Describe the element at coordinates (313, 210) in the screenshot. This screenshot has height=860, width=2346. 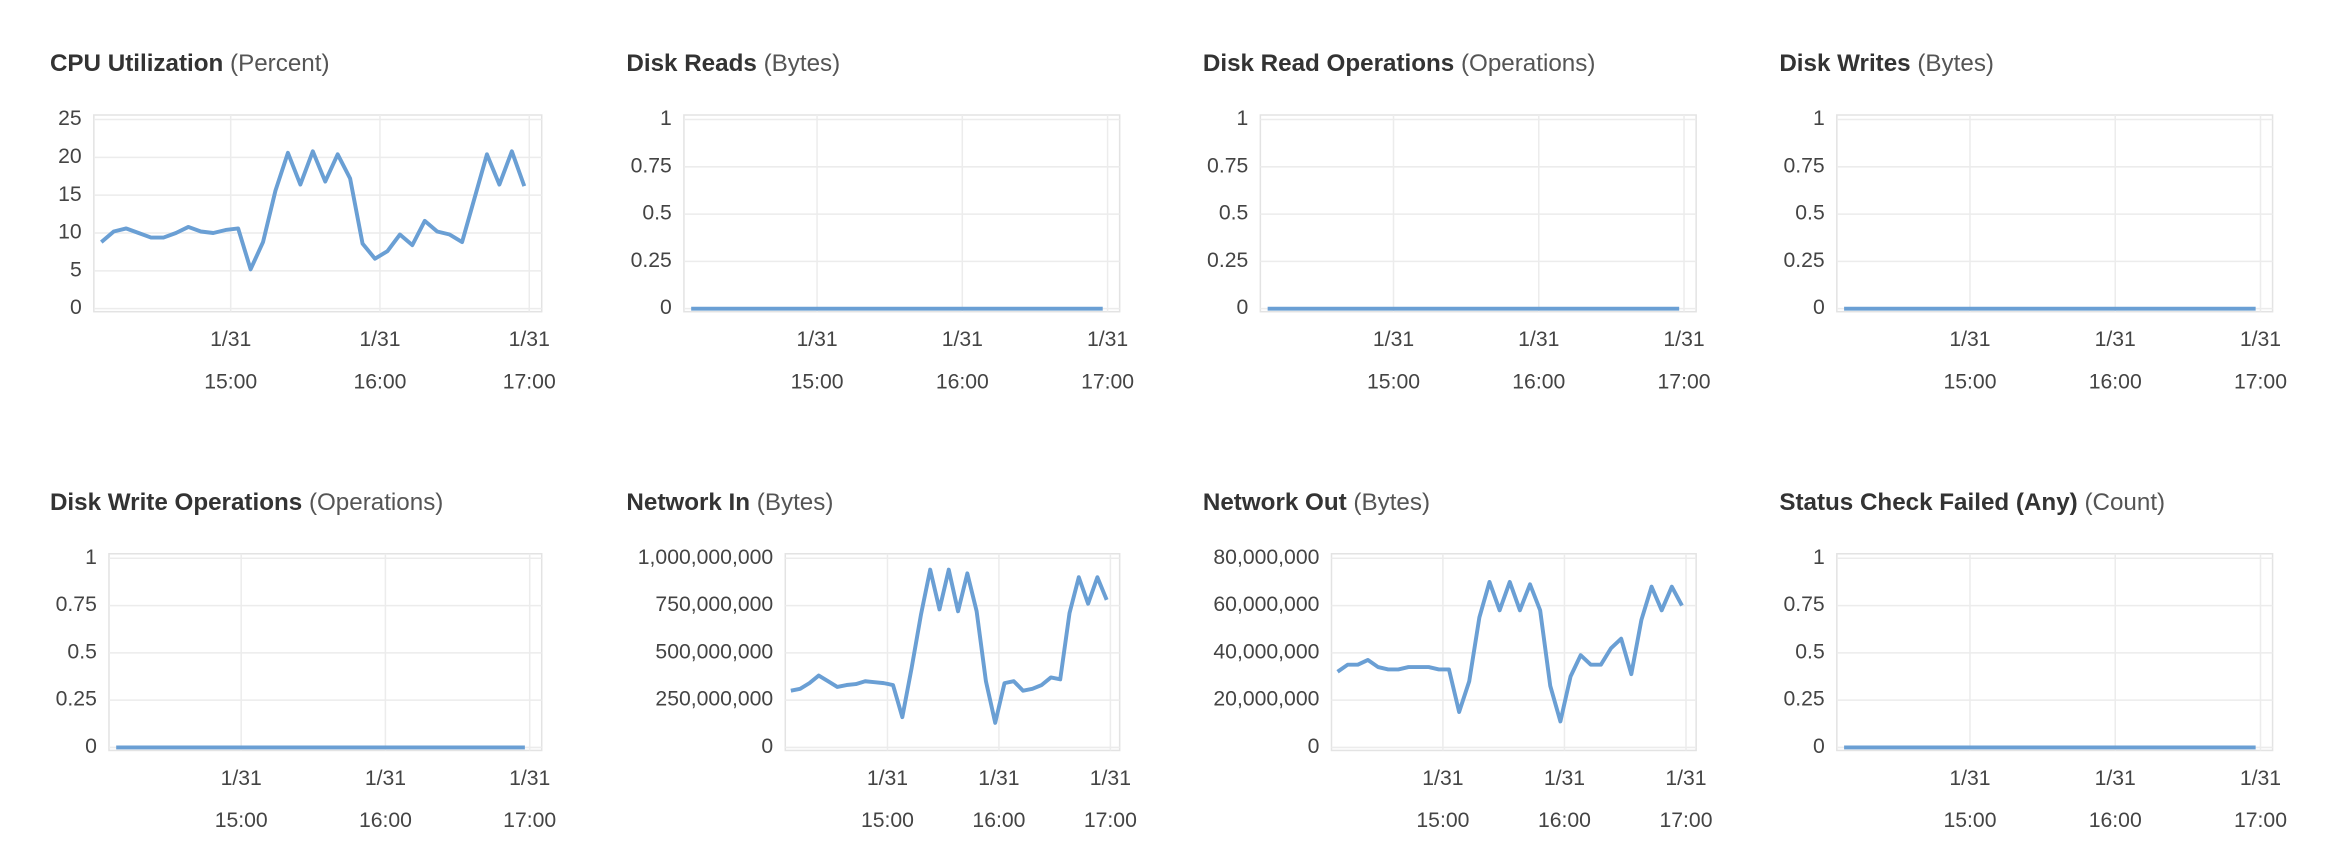
I see `data-line` at that location.